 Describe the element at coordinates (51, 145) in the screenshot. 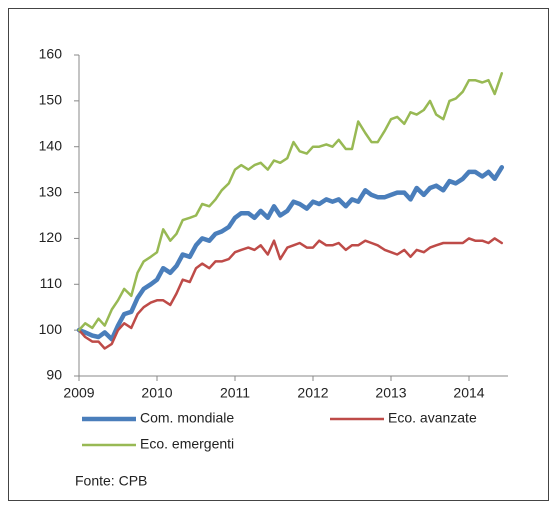

I see `y-tick-label: 140` at that location.